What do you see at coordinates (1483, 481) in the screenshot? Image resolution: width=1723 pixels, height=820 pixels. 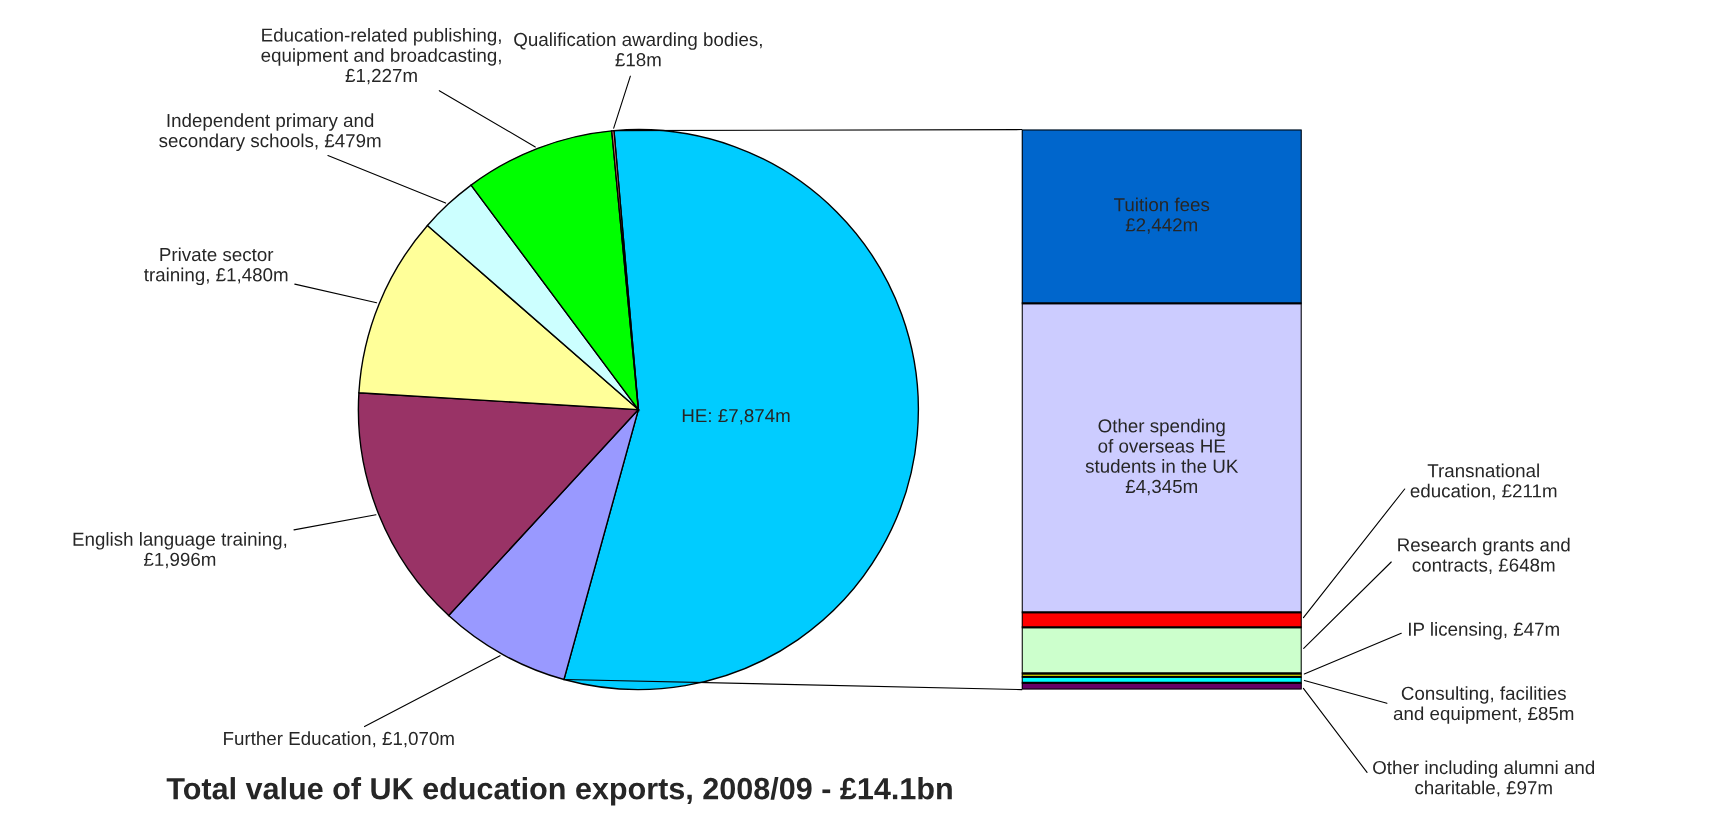 I see `text: Transnational education, £211m` at bounding box center [1483, 481].